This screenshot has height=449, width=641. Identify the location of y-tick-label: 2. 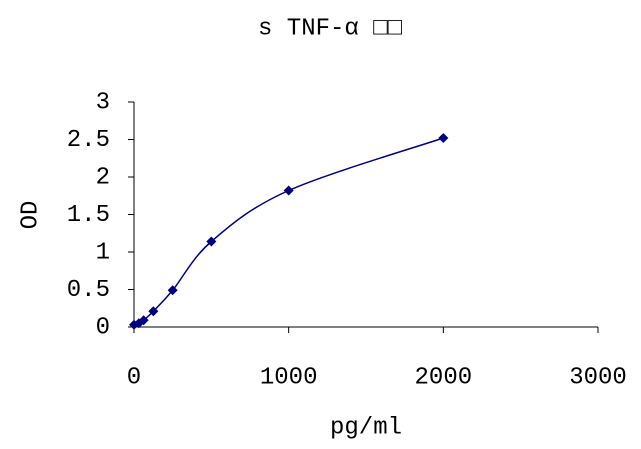
(103, 177).